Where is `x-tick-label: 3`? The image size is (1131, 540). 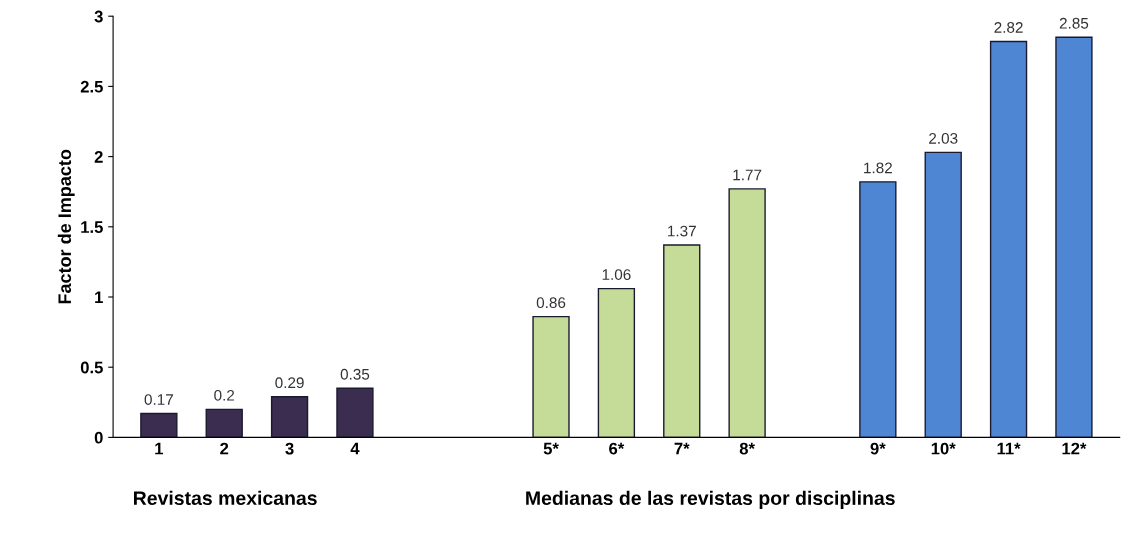 x-tick-label: 3 is located at coordinates (289, 448).